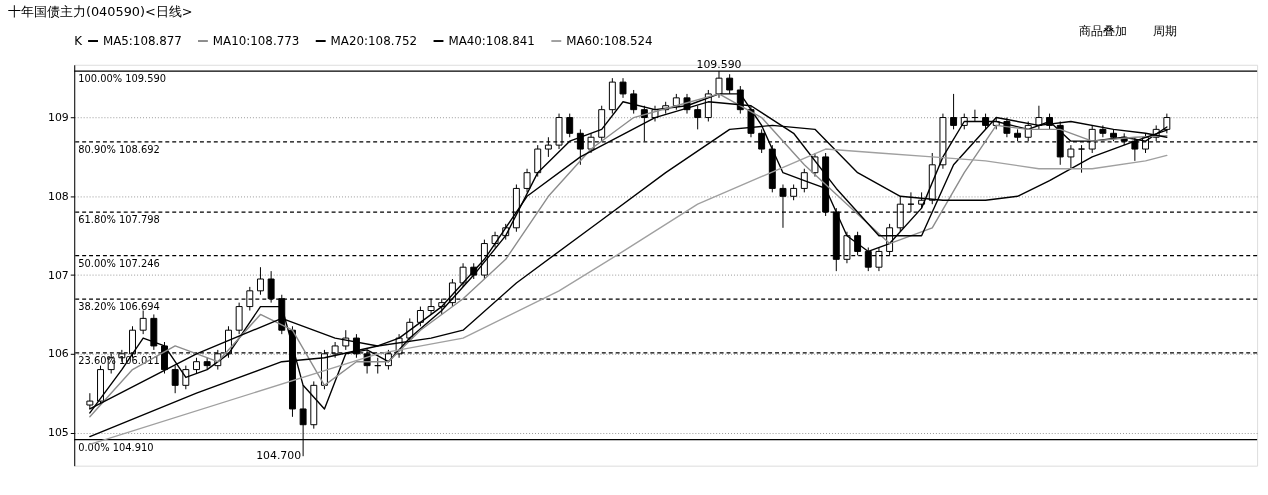  I want to click on text: 周期, so click(1165, 31).